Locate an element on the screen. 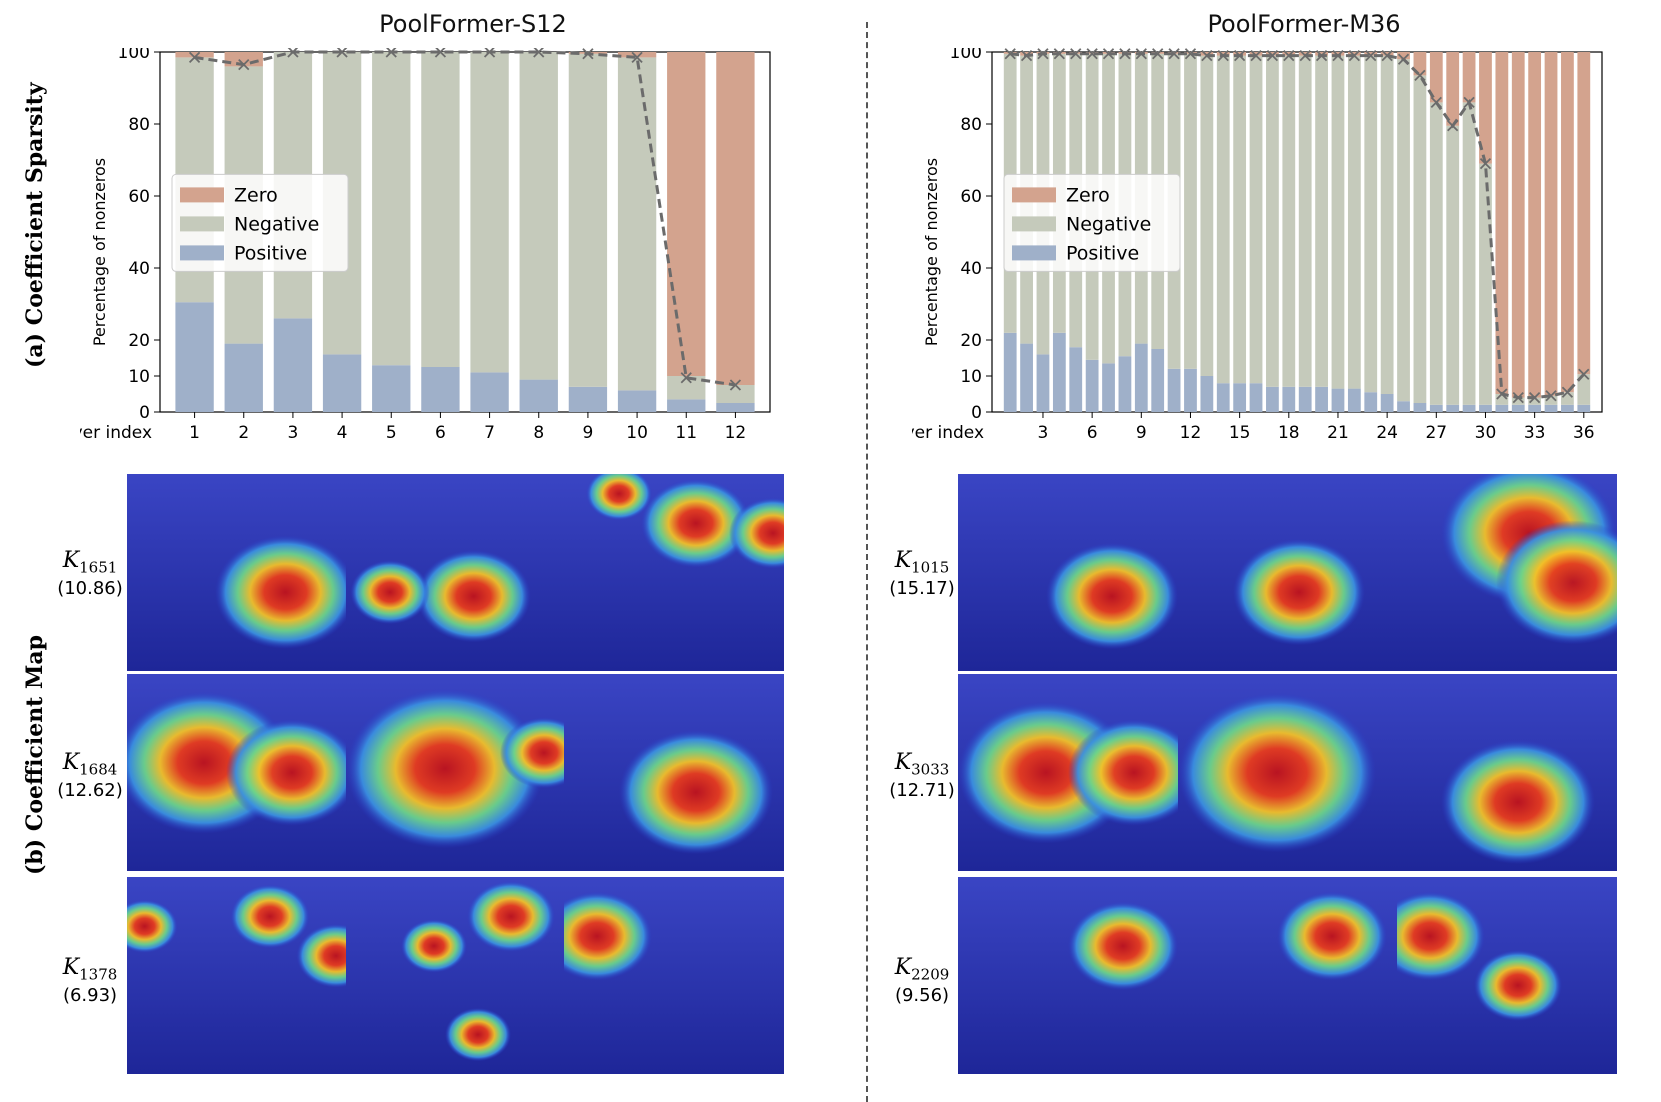  heatmap-m36-r1-c2 is located at coordinates (1288, 572).